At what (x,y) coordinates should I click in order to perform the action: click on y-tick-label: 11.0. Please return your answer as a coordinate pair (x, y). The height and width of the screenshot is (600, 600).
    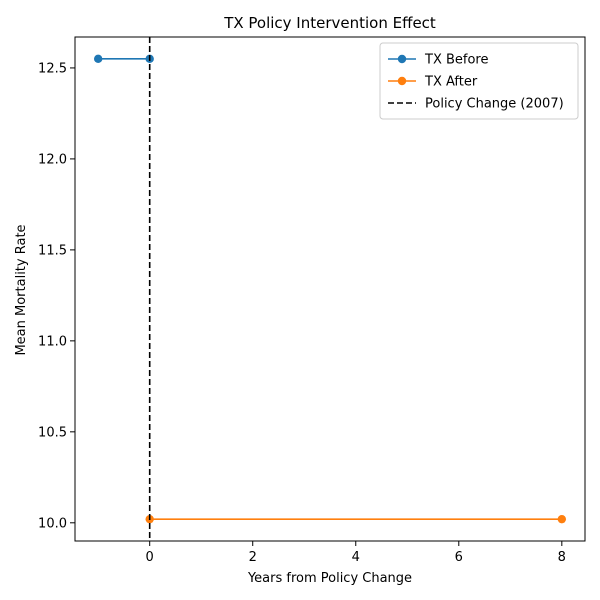
    Looking at the image, I should click on (52, 341).